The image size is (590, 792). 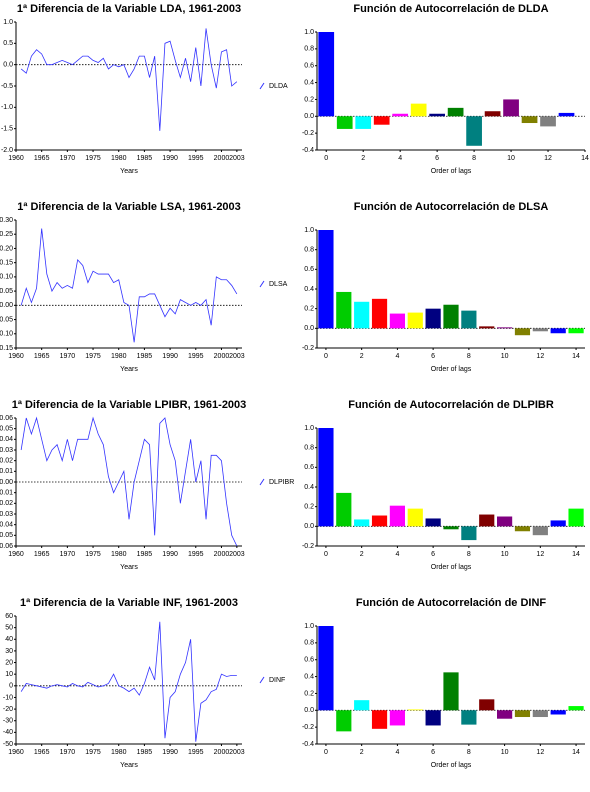 What do you see at coordinates (8, 43) in the screenshot?
I see `y-tick-label: 0.5` at bounding box center [8, 43].